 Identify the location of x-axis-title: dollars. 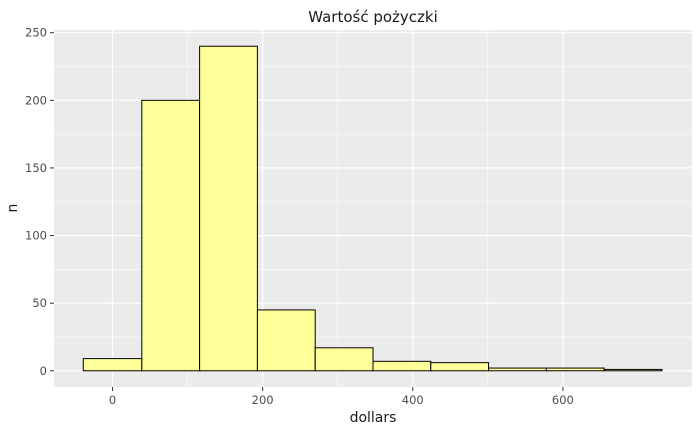
(373, 418).